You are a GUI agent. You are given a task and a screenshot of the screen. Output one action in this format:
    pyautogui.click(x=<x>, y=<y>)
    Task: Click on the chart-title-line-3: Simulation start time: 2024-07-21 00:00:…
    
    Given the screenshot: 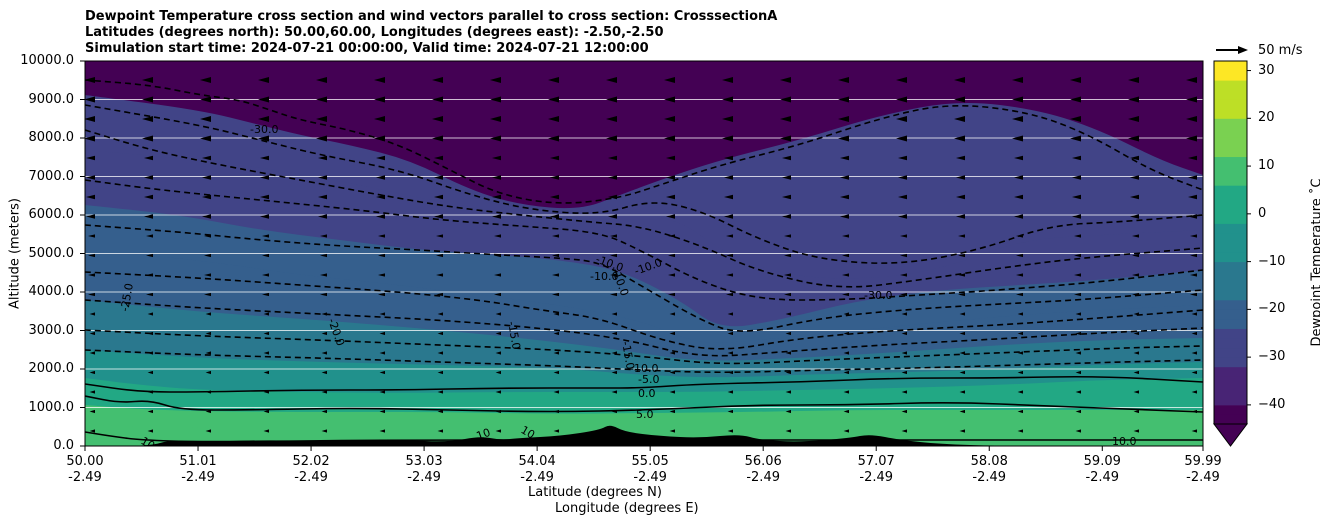 What is the action you would take?
    pyautogui.click(x=367, y=48)
    